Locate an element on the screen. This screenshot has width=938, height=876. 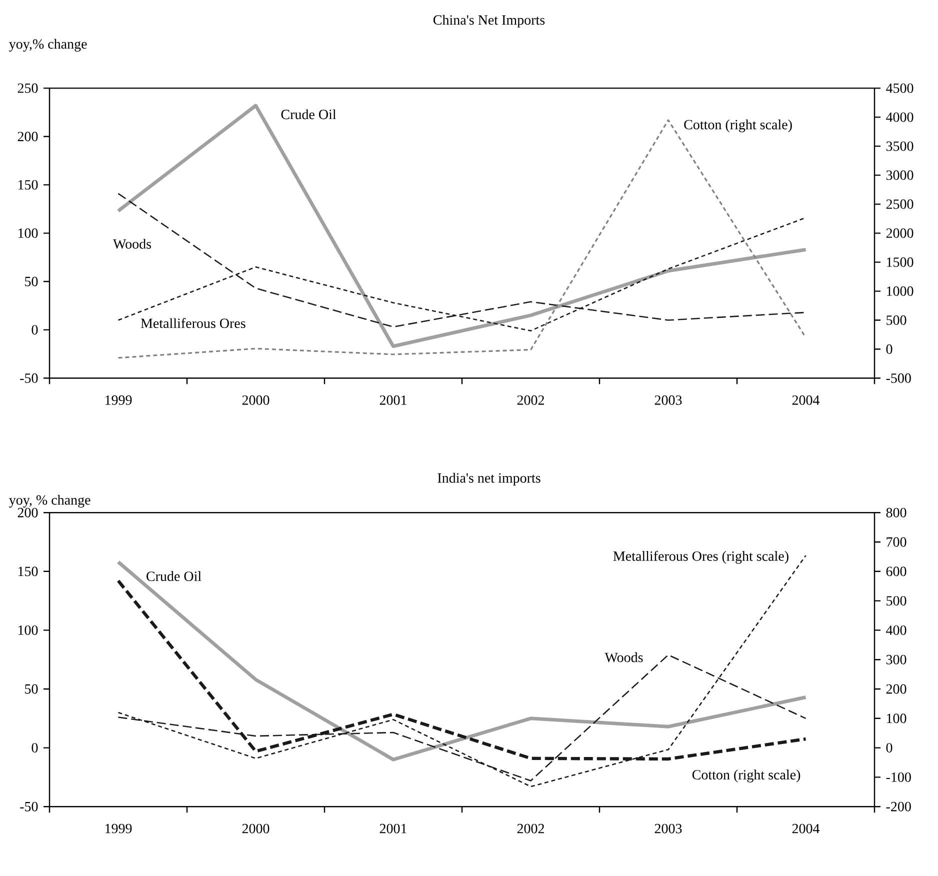
series-label: Metalliferous Ores is located at coordinates (193, 323).